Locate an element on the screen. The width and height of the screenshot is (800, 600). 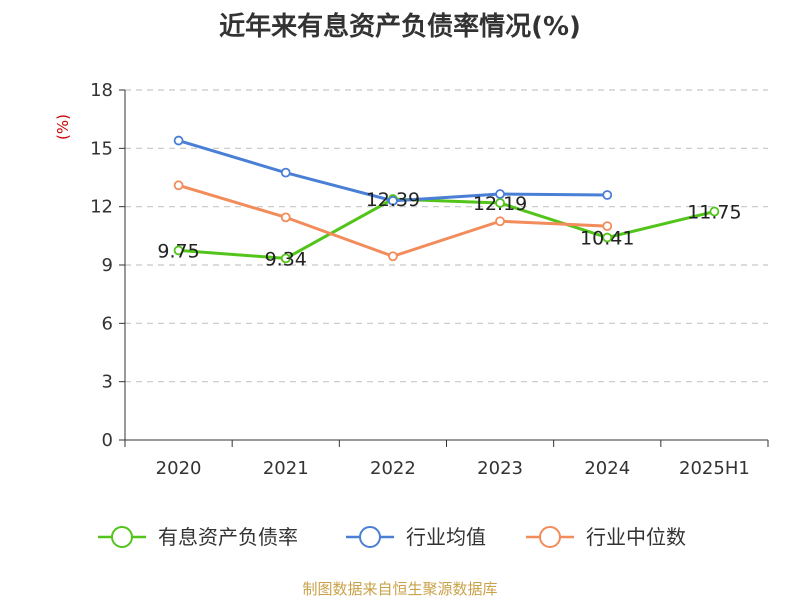
data-labels: 9.75 9.34 12.39 12.19 10.41 11.75 is located at coordinates (449, 229).